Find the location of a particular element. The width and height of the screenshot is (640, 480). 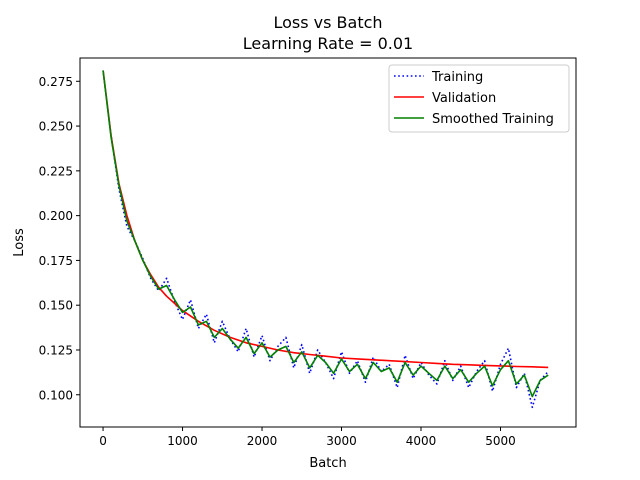

x-tick-label: 2000 is located at coordinates (262, 441).